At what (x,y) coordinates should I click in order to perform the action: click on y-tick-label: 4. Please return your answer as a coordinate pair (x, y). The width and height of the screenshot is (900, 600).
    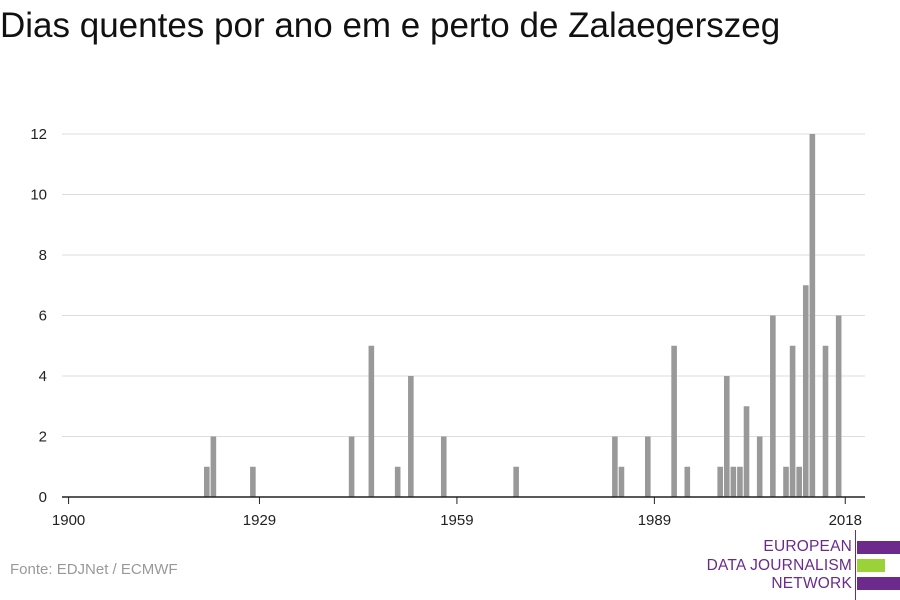
    Looking at the image, I should click on (43, 376).